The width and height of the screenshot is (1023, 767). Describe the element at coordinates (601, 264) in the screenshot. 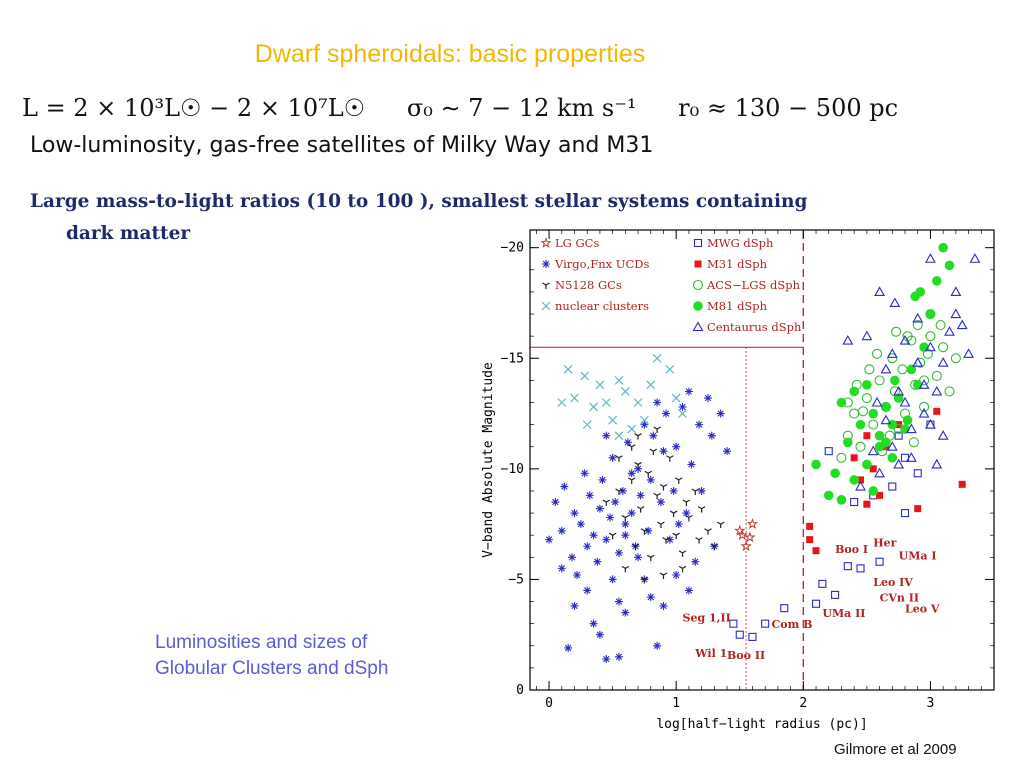

I see `legend-label: Virgo,Fnx UCDs` at that location.